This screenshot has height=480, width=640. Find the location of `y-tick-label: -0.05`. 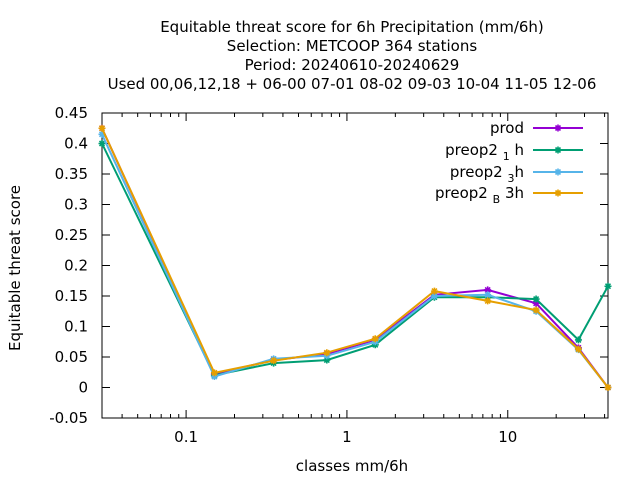

y-tick-label: -0.05 is located at coordinates (68, 418).